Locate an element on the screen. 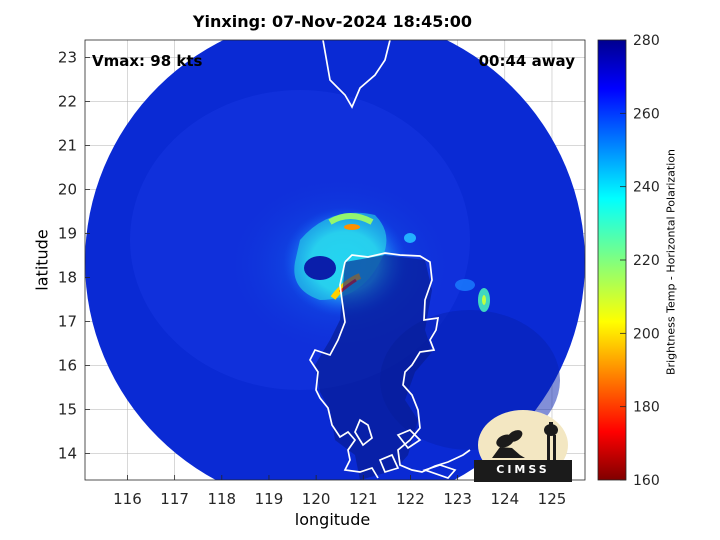 The image size is (720, 540). y-axis-label: latitude is located at coordinates (42, 260).